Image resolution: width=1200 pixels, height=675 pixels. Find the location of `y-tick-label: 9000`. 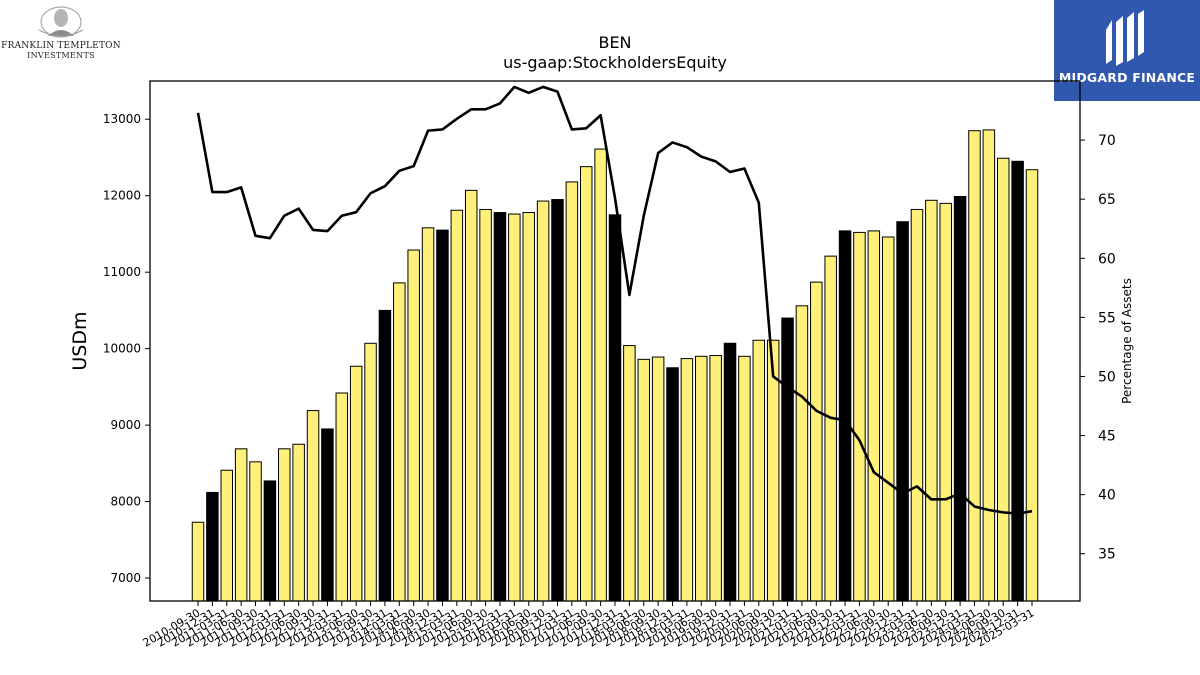

y-tick-label: 9000 is located at coordinates (125, 425).